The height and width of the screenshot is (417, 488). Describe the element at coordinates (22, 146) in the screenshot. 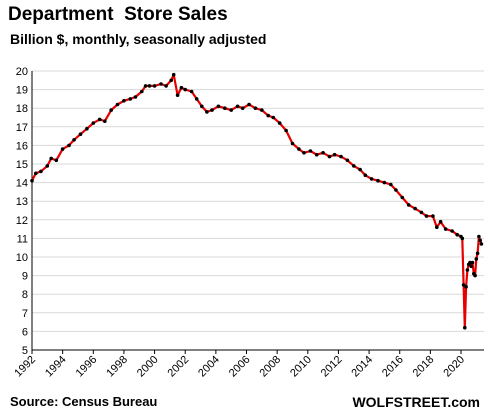

I see `y-tick-label: 16` at that location.